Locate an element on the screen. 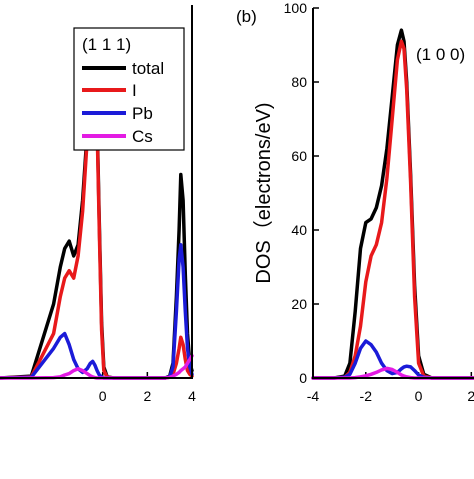 The image size is (474, 479). panel-111-legend: (1 1 1) total I Pb Cs is located at coordinates (129, 89).